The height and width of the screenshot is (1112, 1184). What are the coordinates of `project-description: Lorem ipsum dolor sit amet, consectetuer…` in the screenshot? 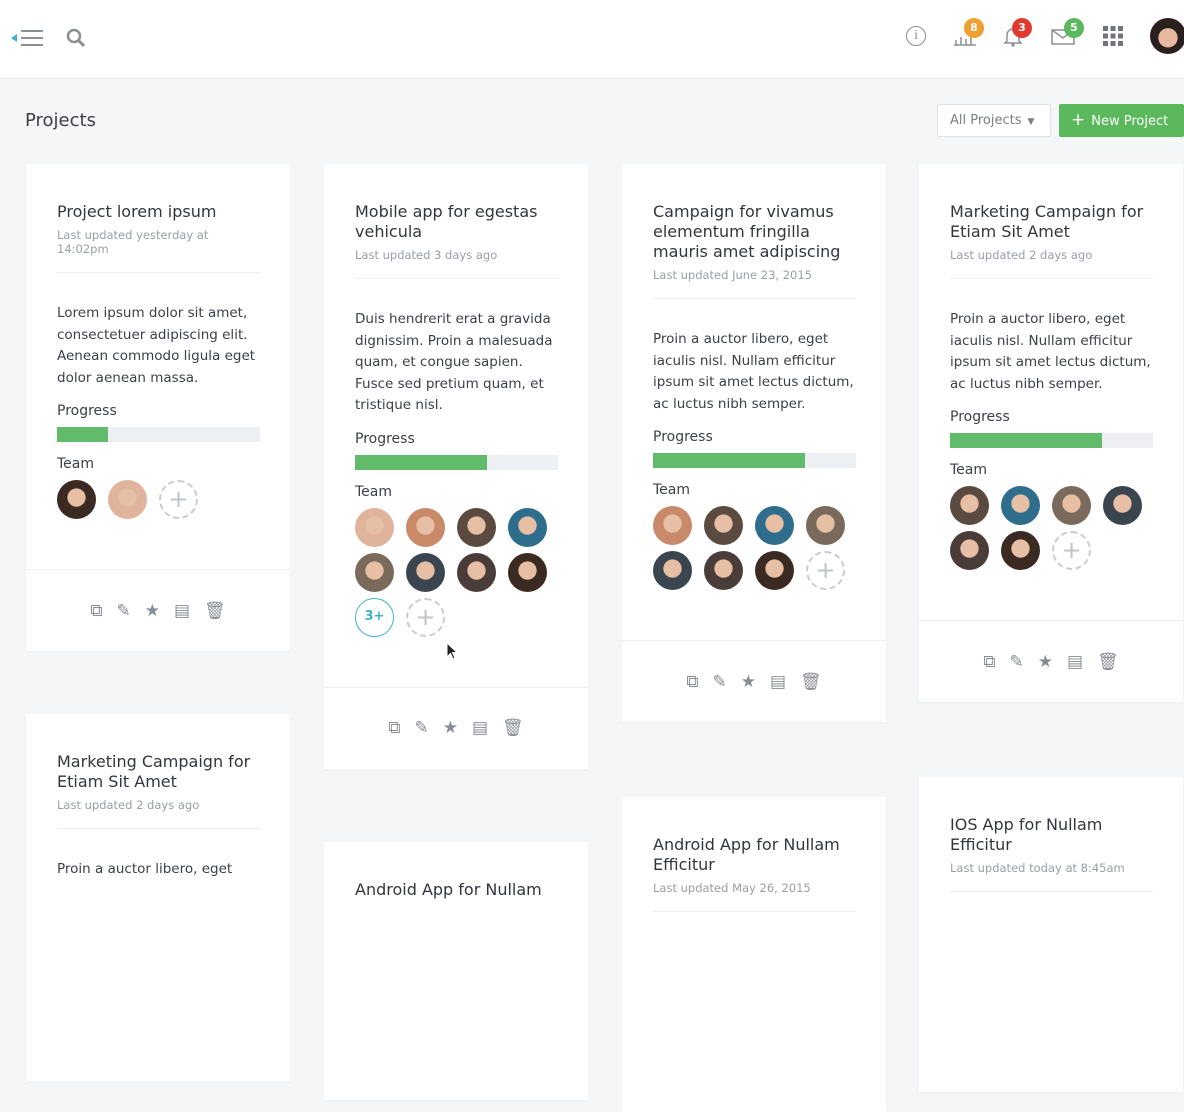 It's located at (156, 345).